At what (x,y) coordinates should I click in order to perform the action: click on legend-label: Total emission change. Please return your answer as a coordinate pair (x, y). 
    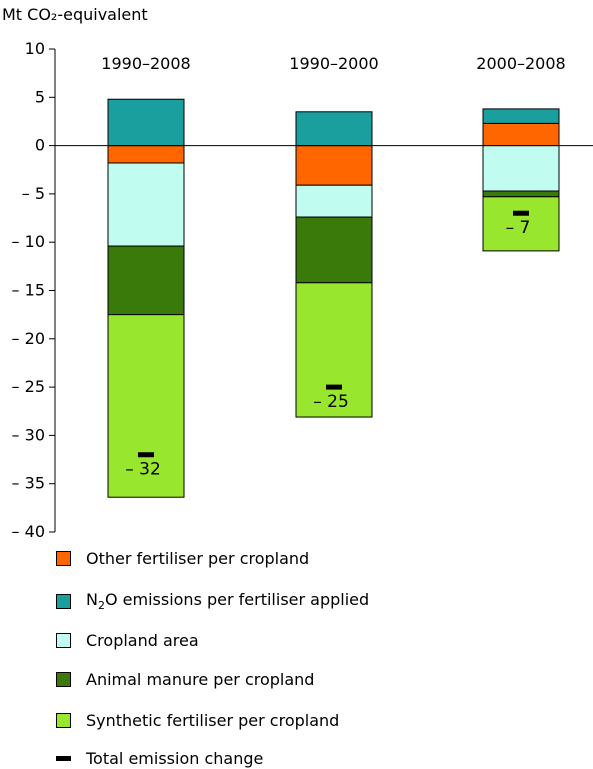
    Looking at the image, I should click on (175, 758).